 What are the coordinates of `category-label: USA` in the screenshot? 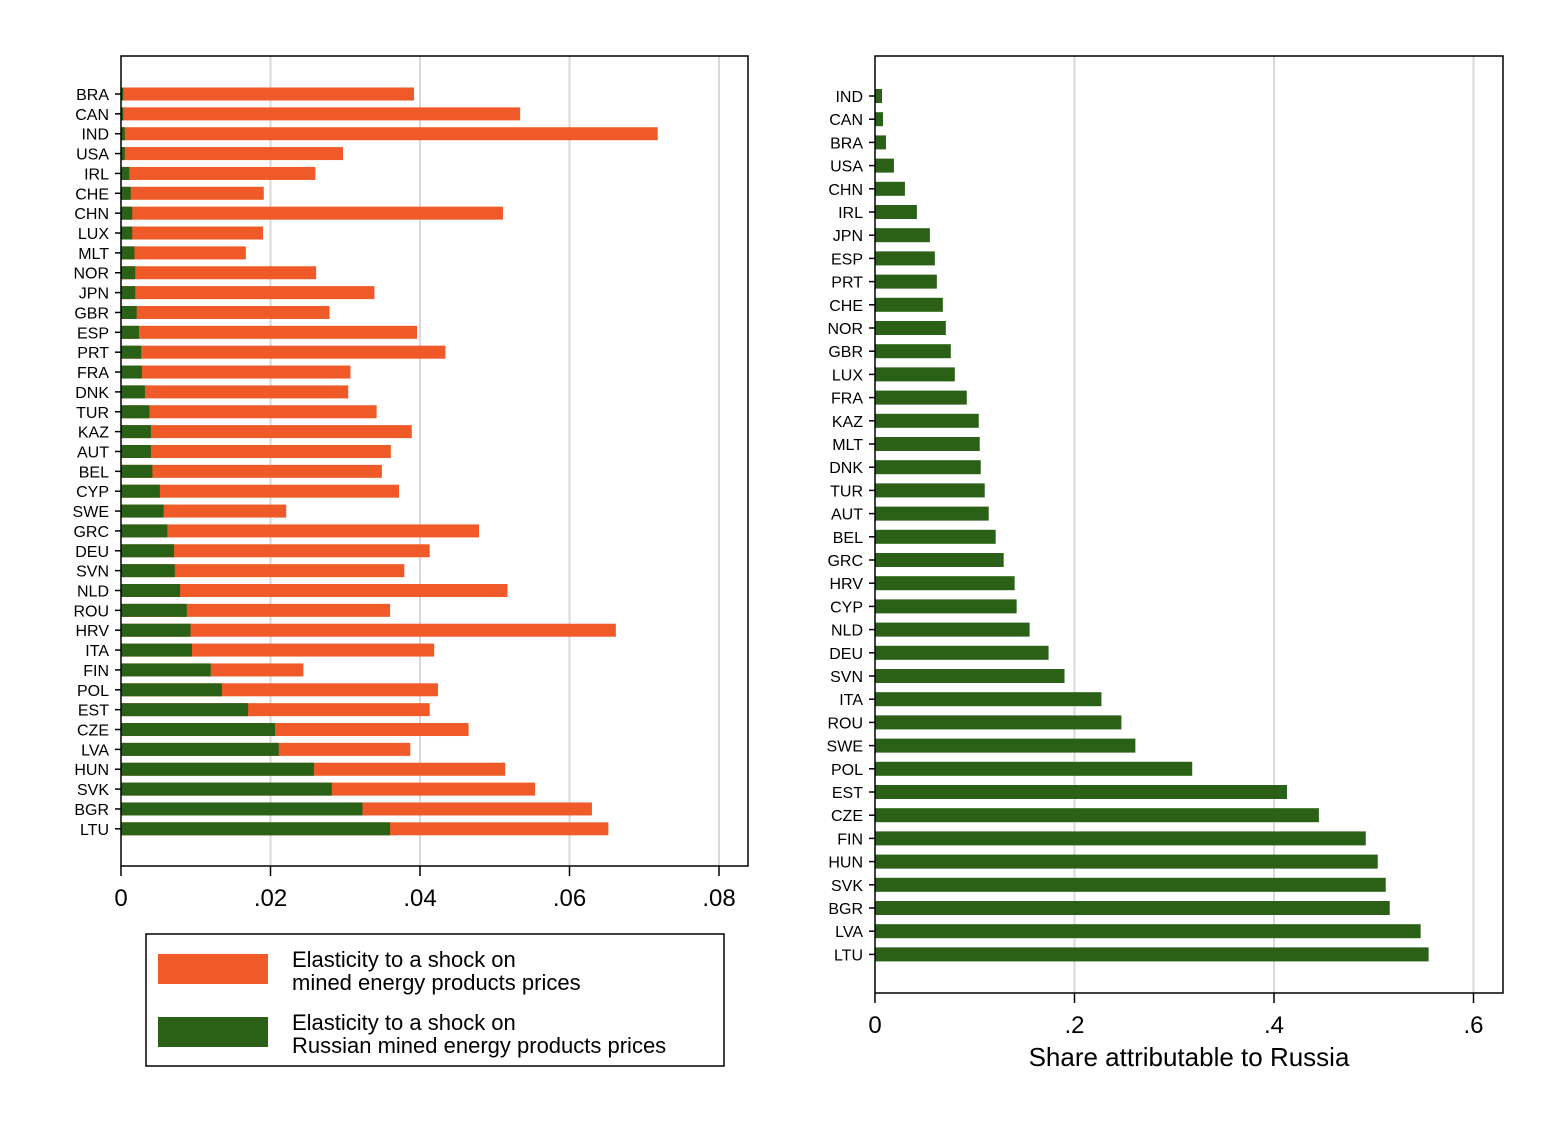 It's located at (846, 167).